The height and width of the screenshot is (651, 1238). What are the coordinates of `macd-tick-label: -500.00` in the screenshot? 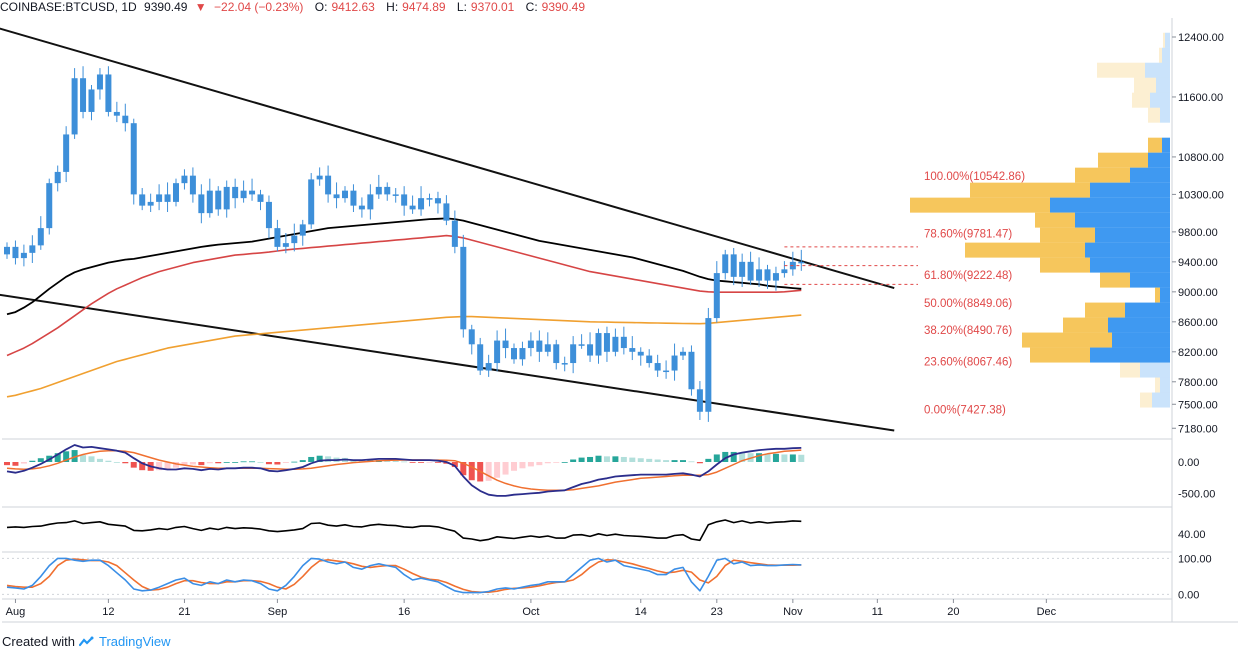 It's located at (1196, 494).